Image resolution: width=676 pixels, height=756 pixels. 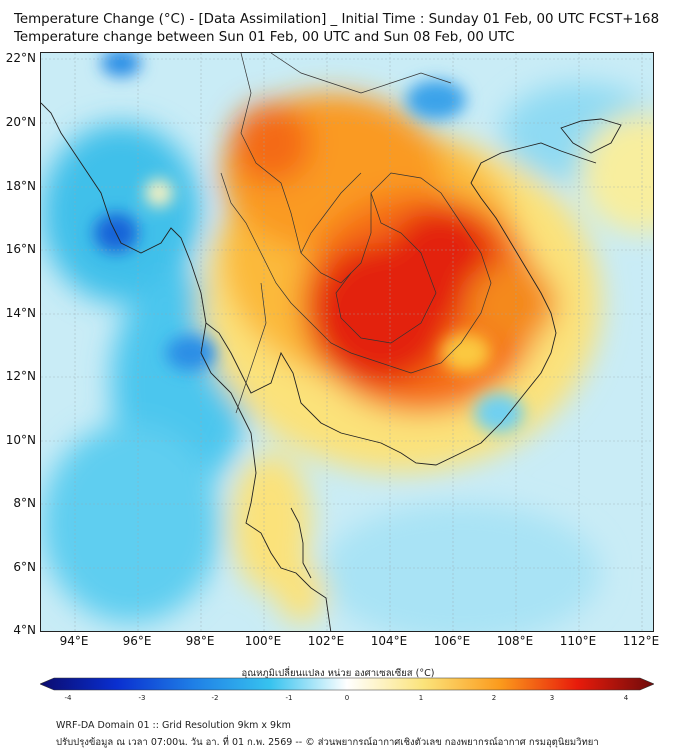 What do you see at coordinates (347, 698) in the screenshot?
I see `colorbar-tick: 0` at bounding box center [347, 698].